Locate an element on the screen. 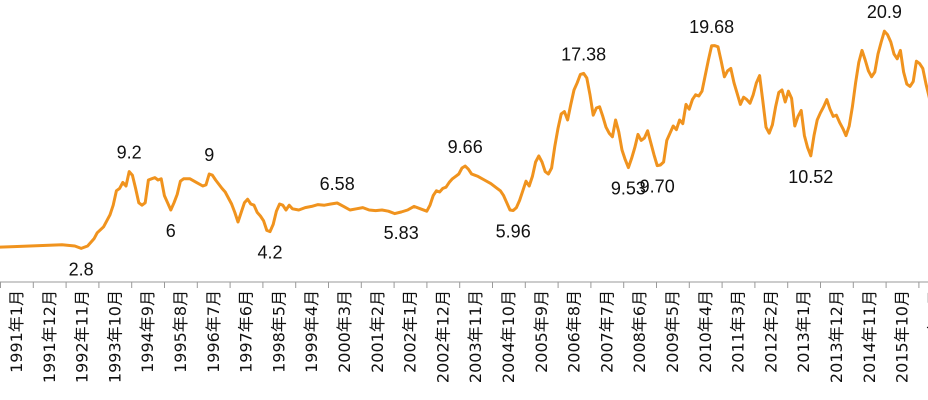  data-label: 9.70 is located at coordinates (657, 187).